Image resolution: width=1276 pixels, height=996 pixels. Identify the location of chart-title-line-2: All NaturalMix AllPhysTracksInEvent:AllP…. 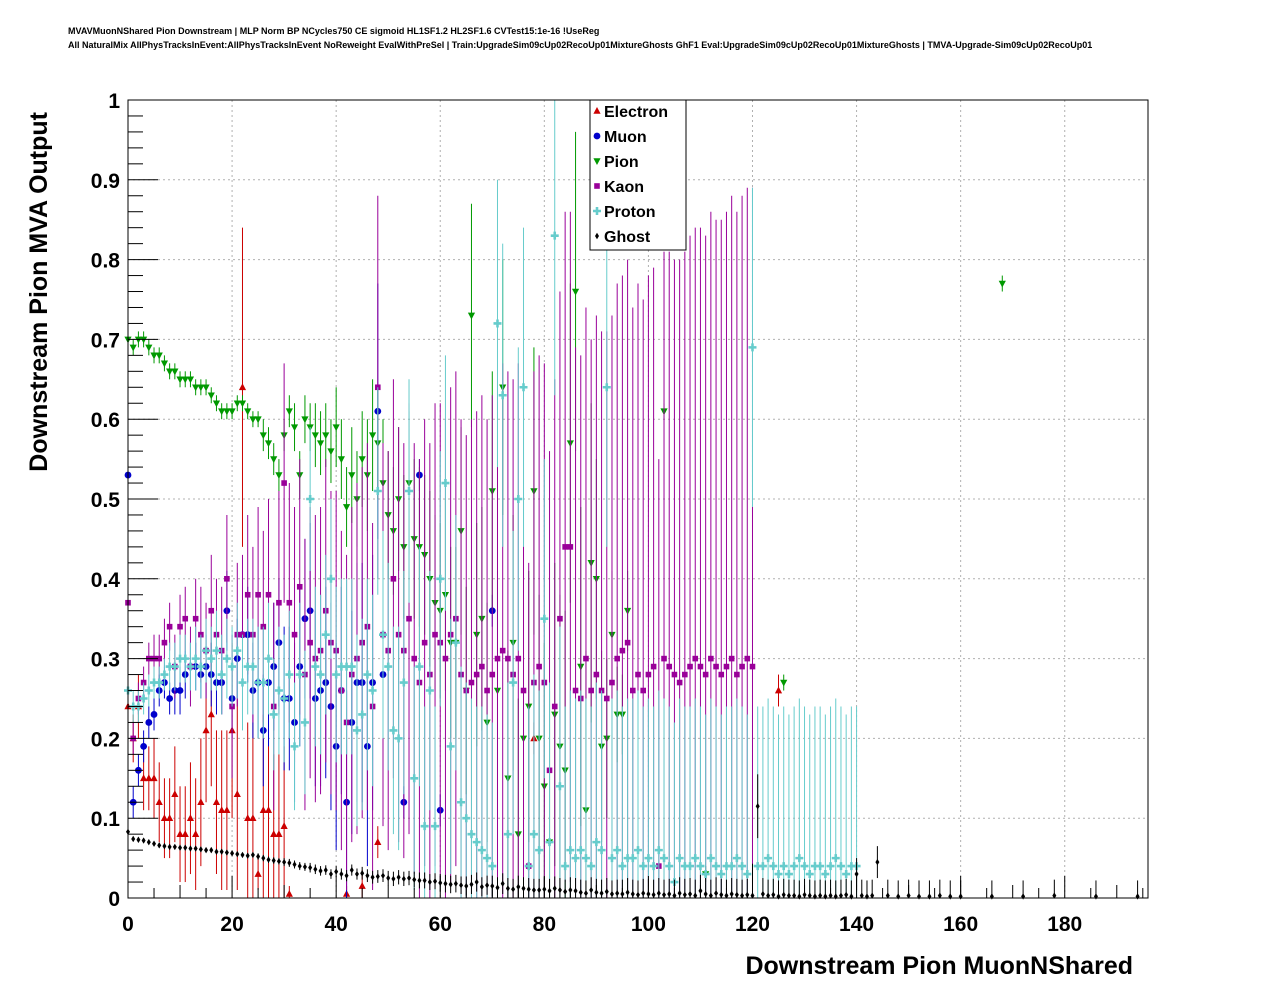
(580, 45).